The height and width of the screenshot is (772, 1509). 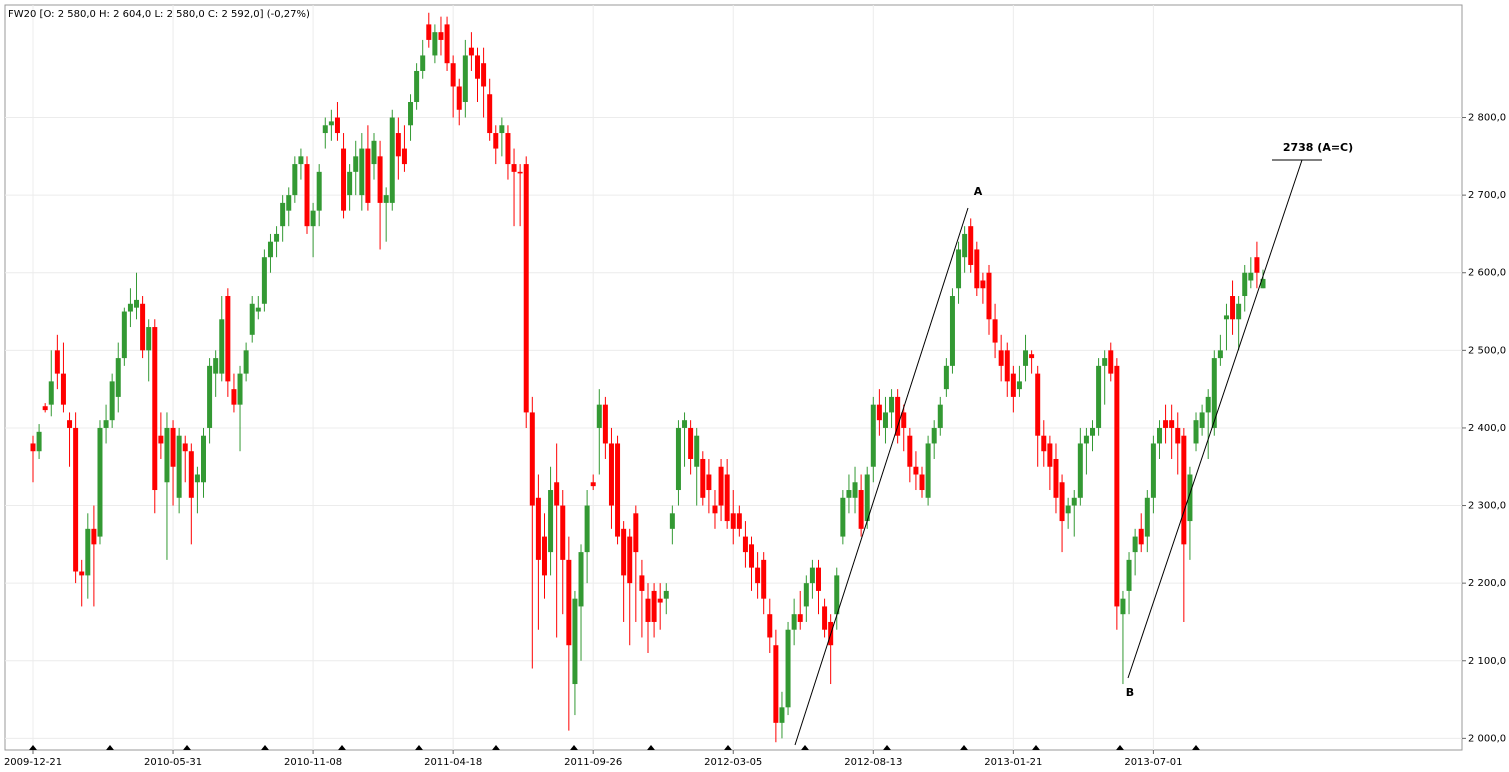 What do you see at coordinates (1487, 118) in the screenshot?
I see `y-tick-label: 2 800,0` at bounding box center [1487, 118].